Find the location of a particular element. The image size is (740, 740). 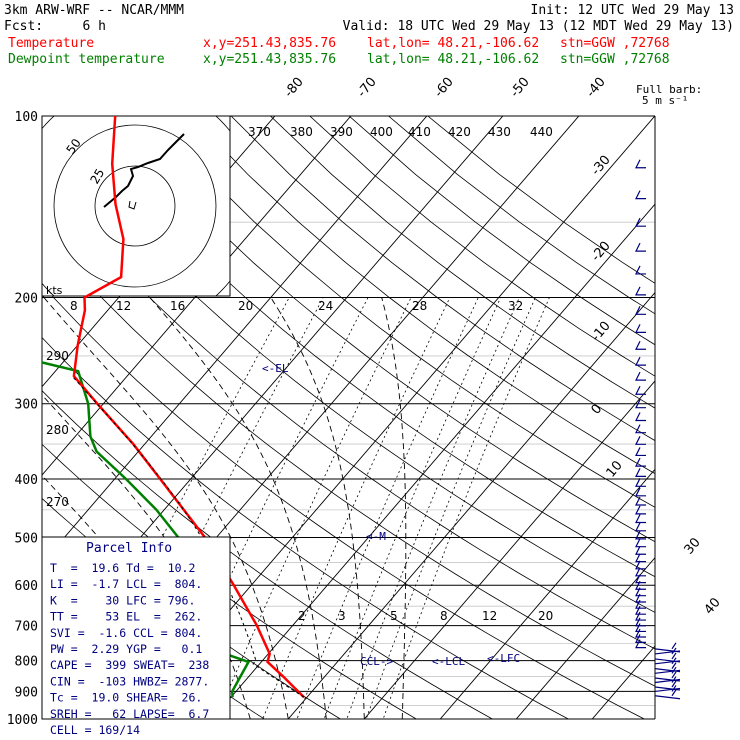

pressure-label-800: 800 is located at coordinates (26, 662).